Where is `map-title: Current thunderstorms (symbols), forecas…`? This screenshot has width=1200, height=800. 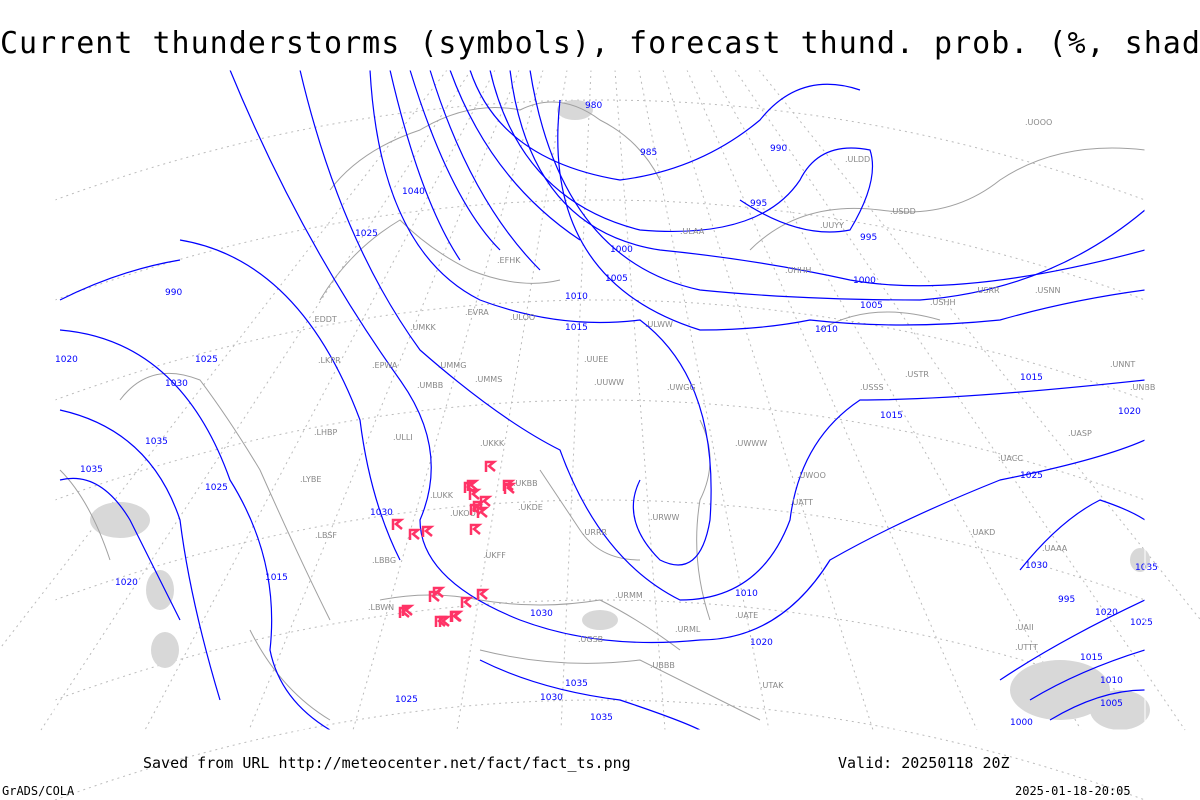
map-title: Current thunderstorms (symbols), forecas… is located at coordinates (600, 43).